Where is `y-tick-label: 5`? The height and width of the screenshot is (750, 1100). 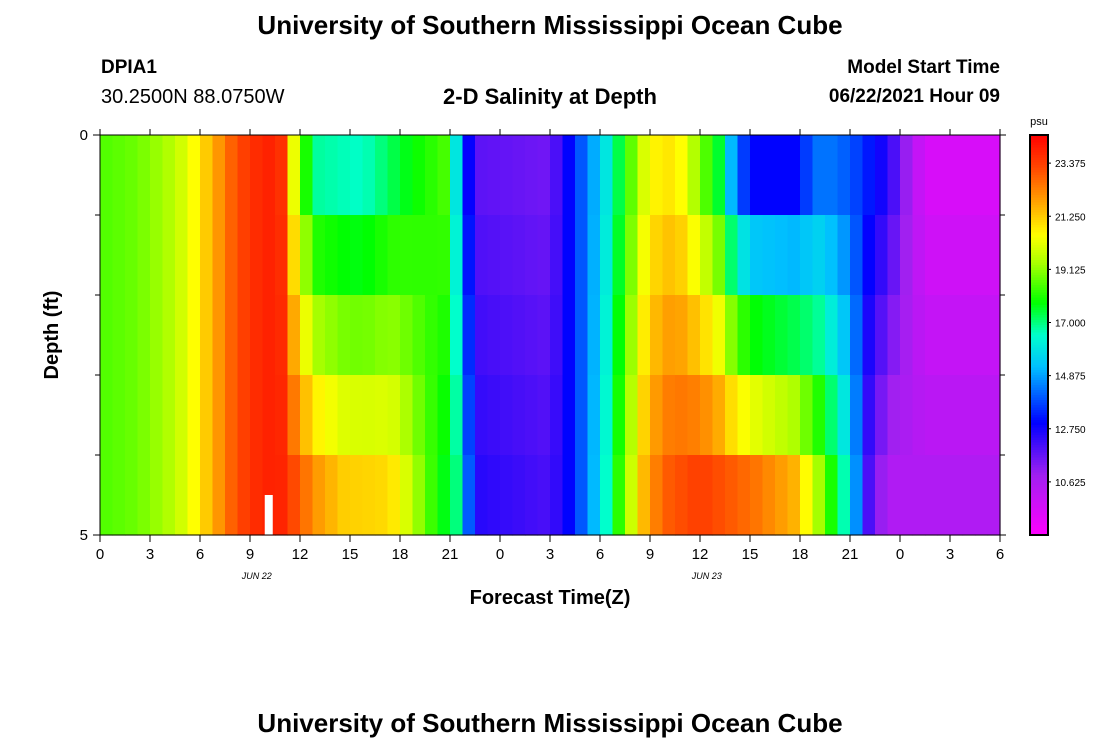 y-tick-label: 5 is located at coordinates (84, 535).